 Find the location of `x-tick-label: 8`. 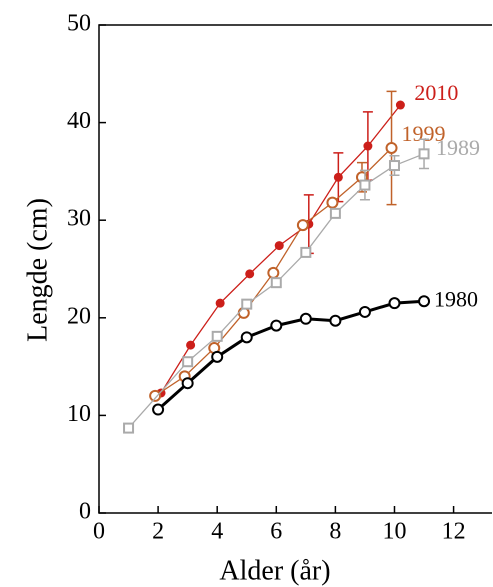

x-tick-label: 8 is located at coordinates (335, 532).